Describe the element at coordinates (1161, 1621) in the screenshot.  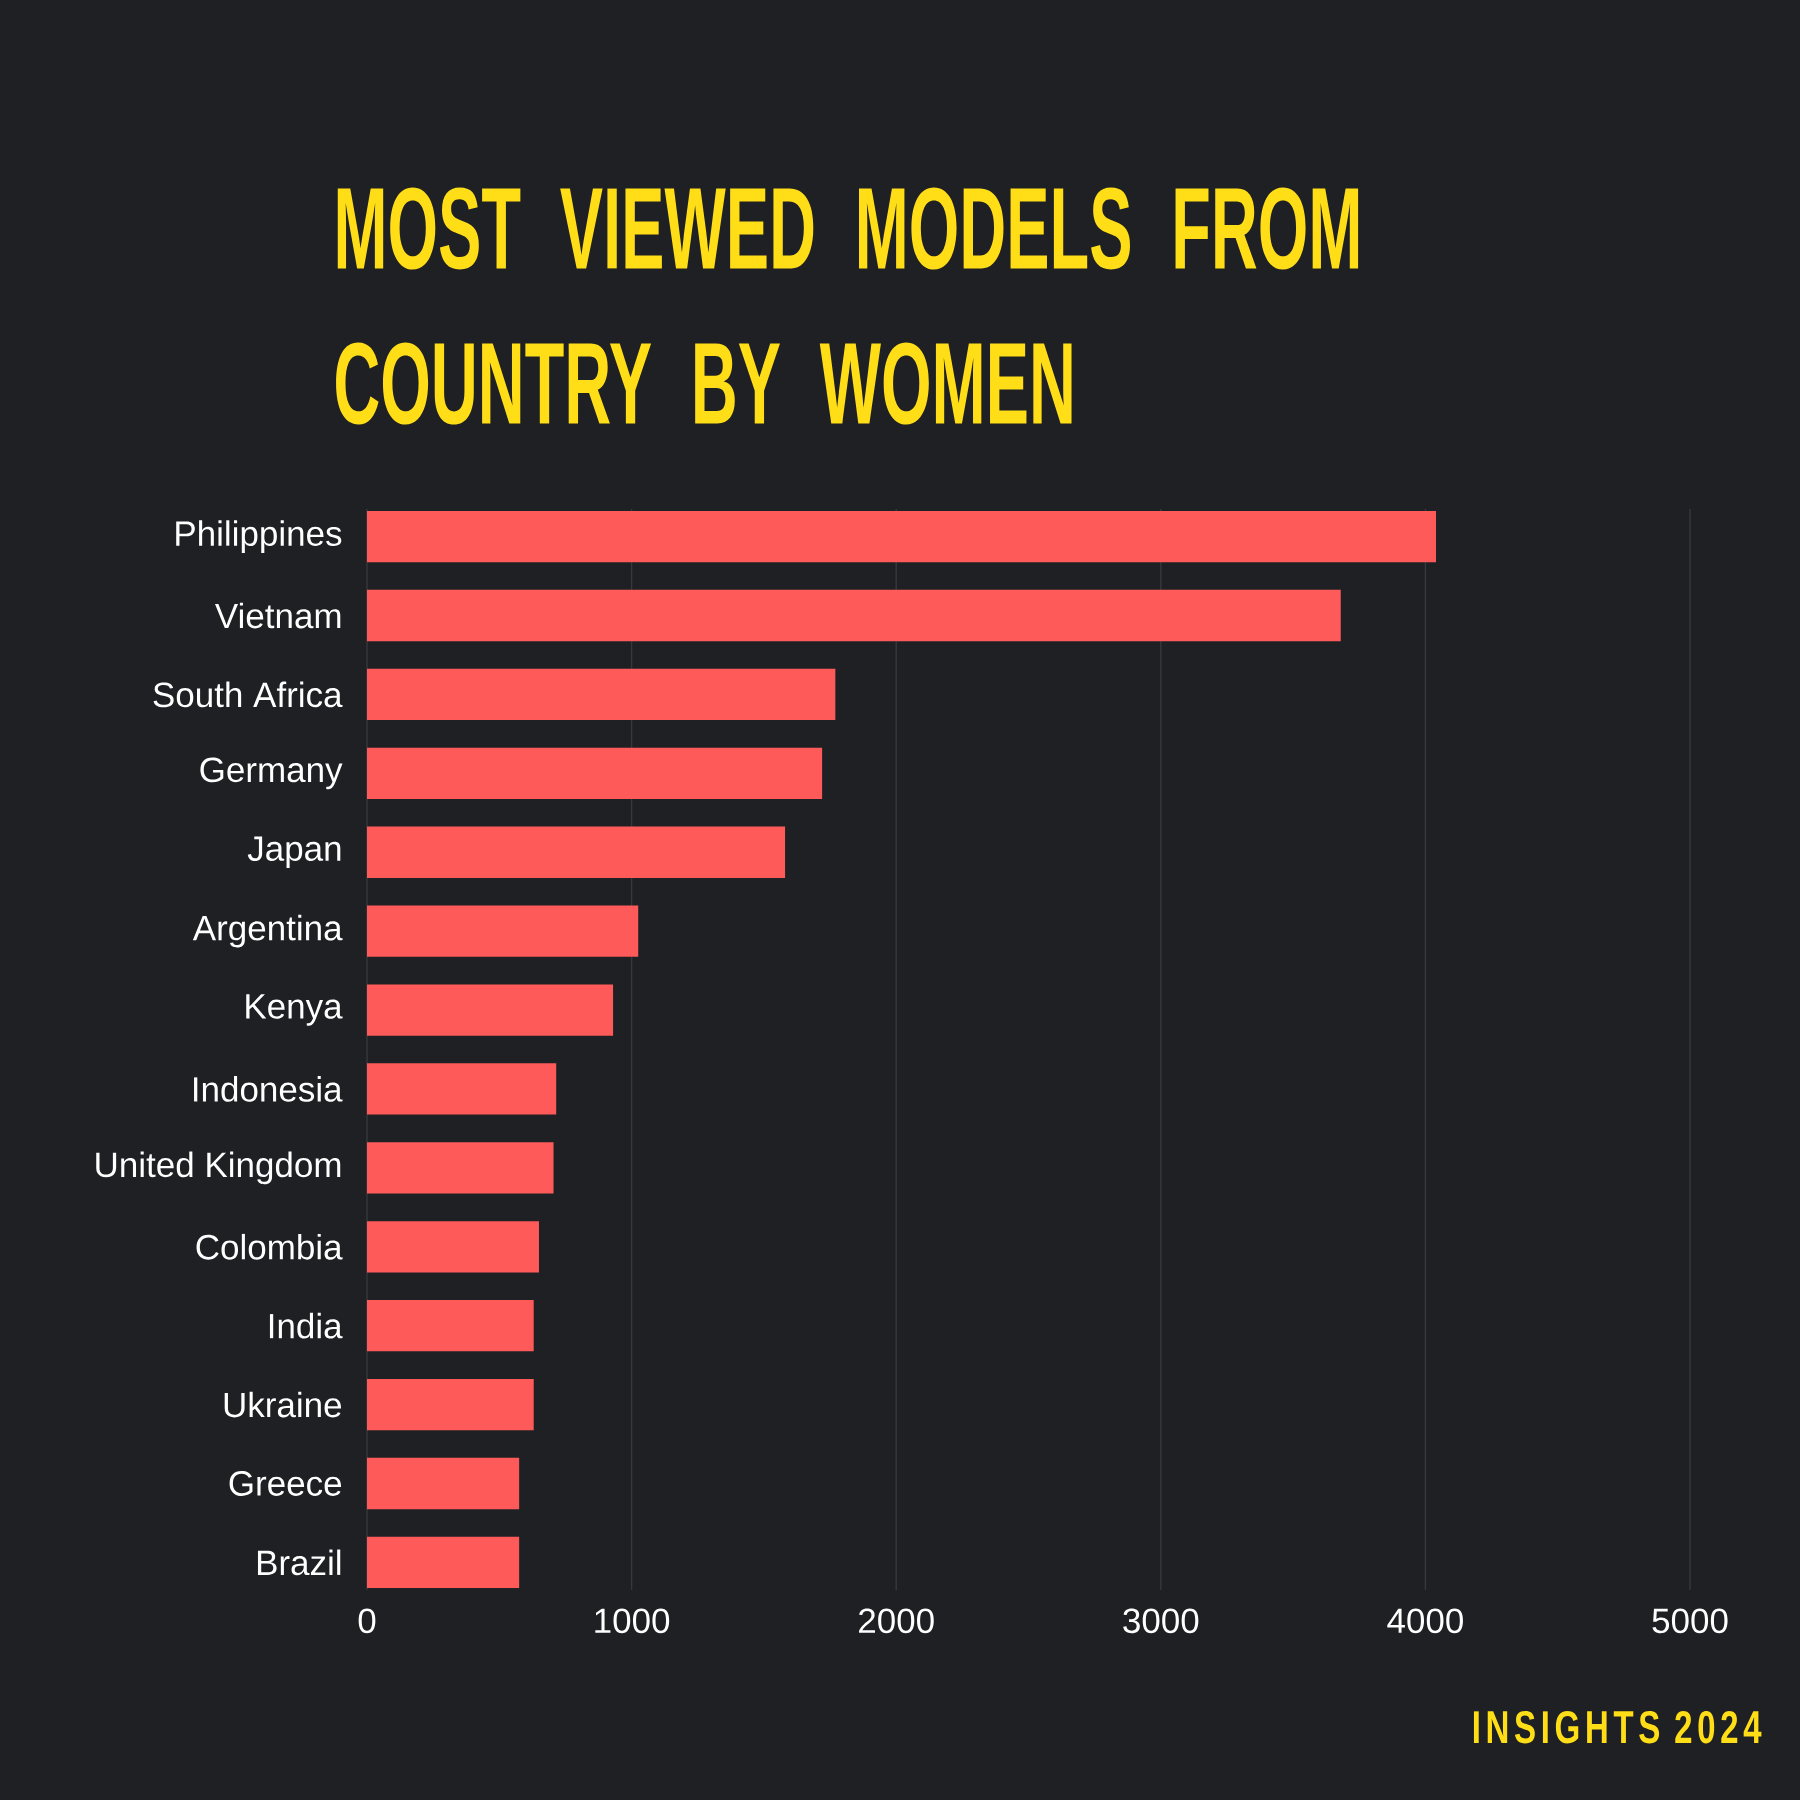
I see `x-tick-label: 3000` at that location.